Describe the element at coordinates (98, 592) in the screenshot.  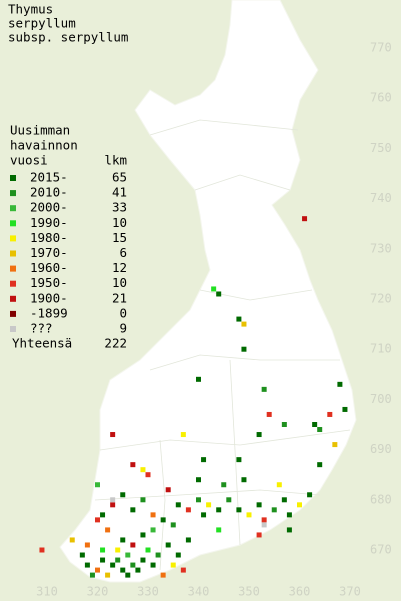
I see `x-tick-label: 320` at that location.